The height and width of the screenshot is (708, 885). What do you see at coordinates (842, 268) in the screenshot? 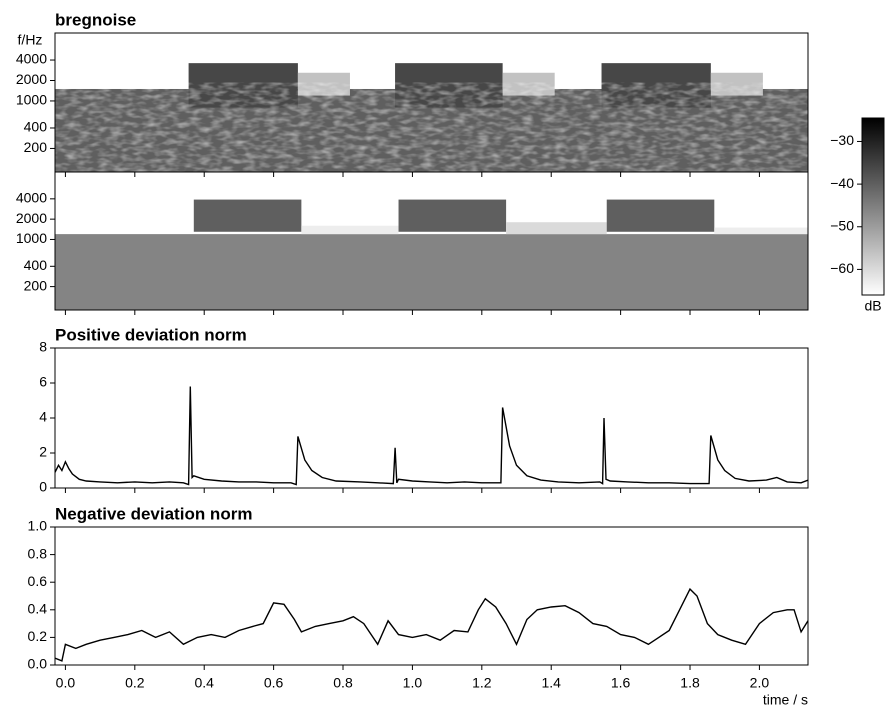
I see `colorbar-tick-label: −60` at bounding box center [842, 268].